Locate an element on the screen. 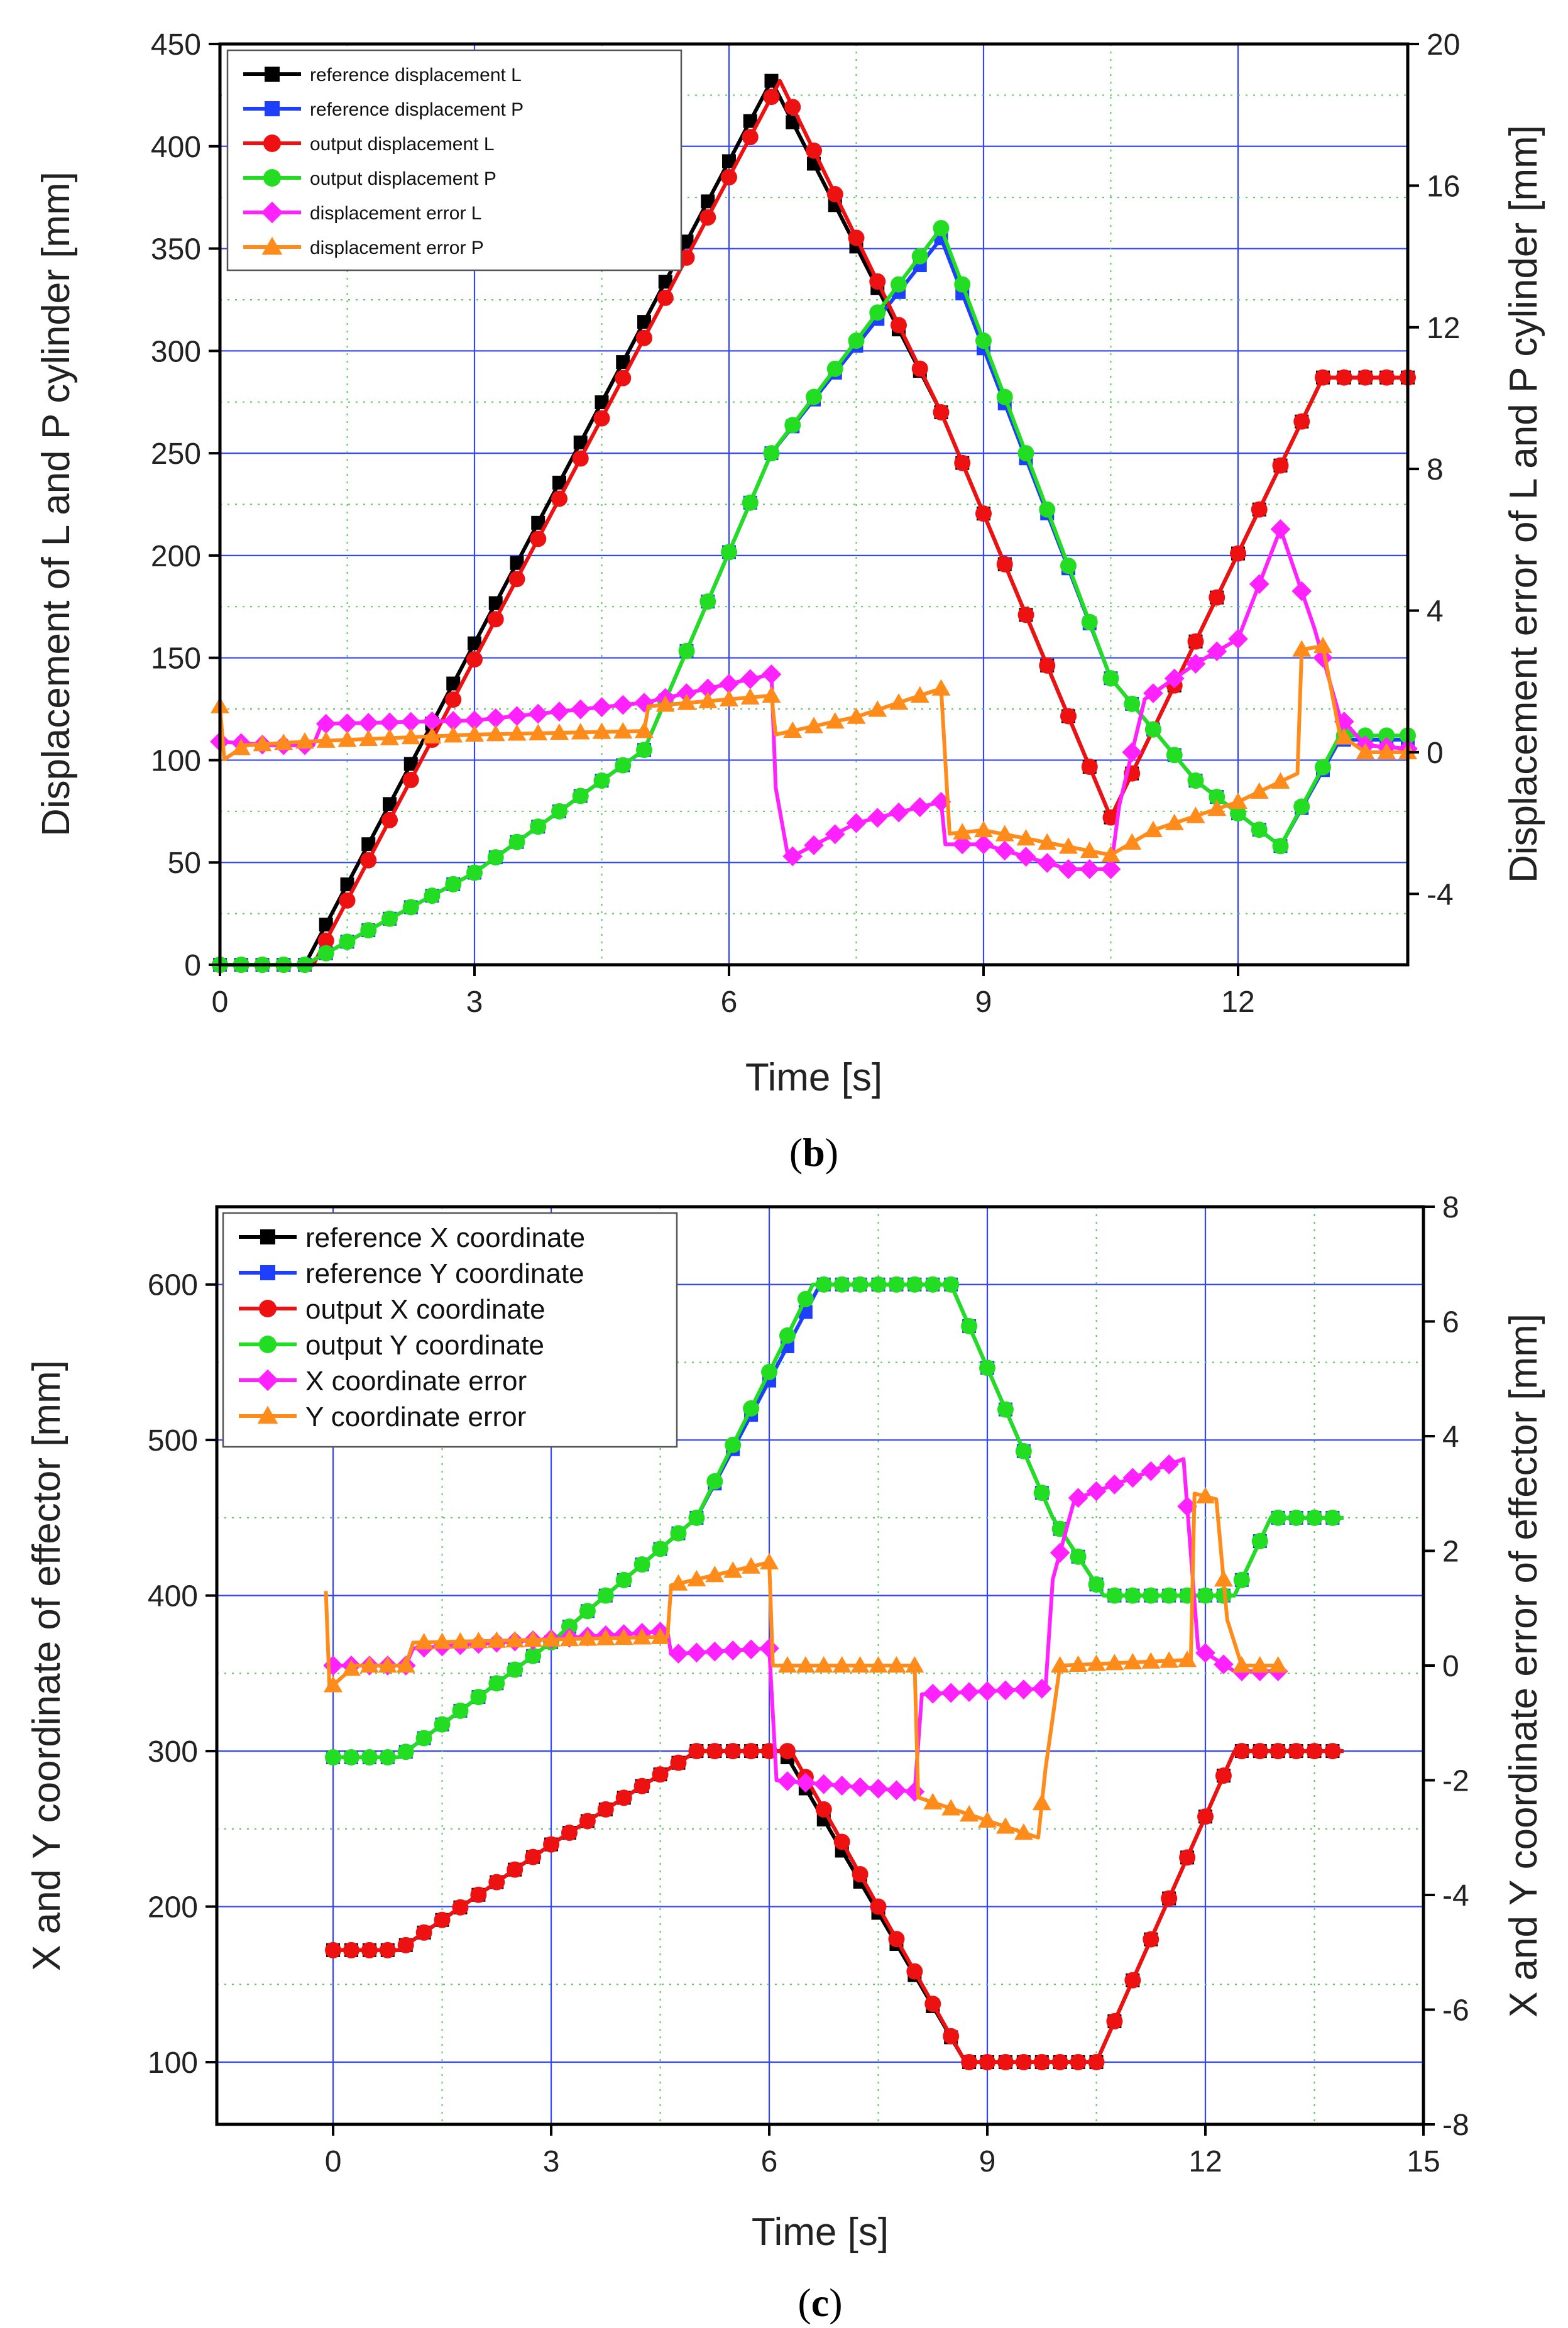  x-tick-label: 9 is located at coordinates (987, 2161).